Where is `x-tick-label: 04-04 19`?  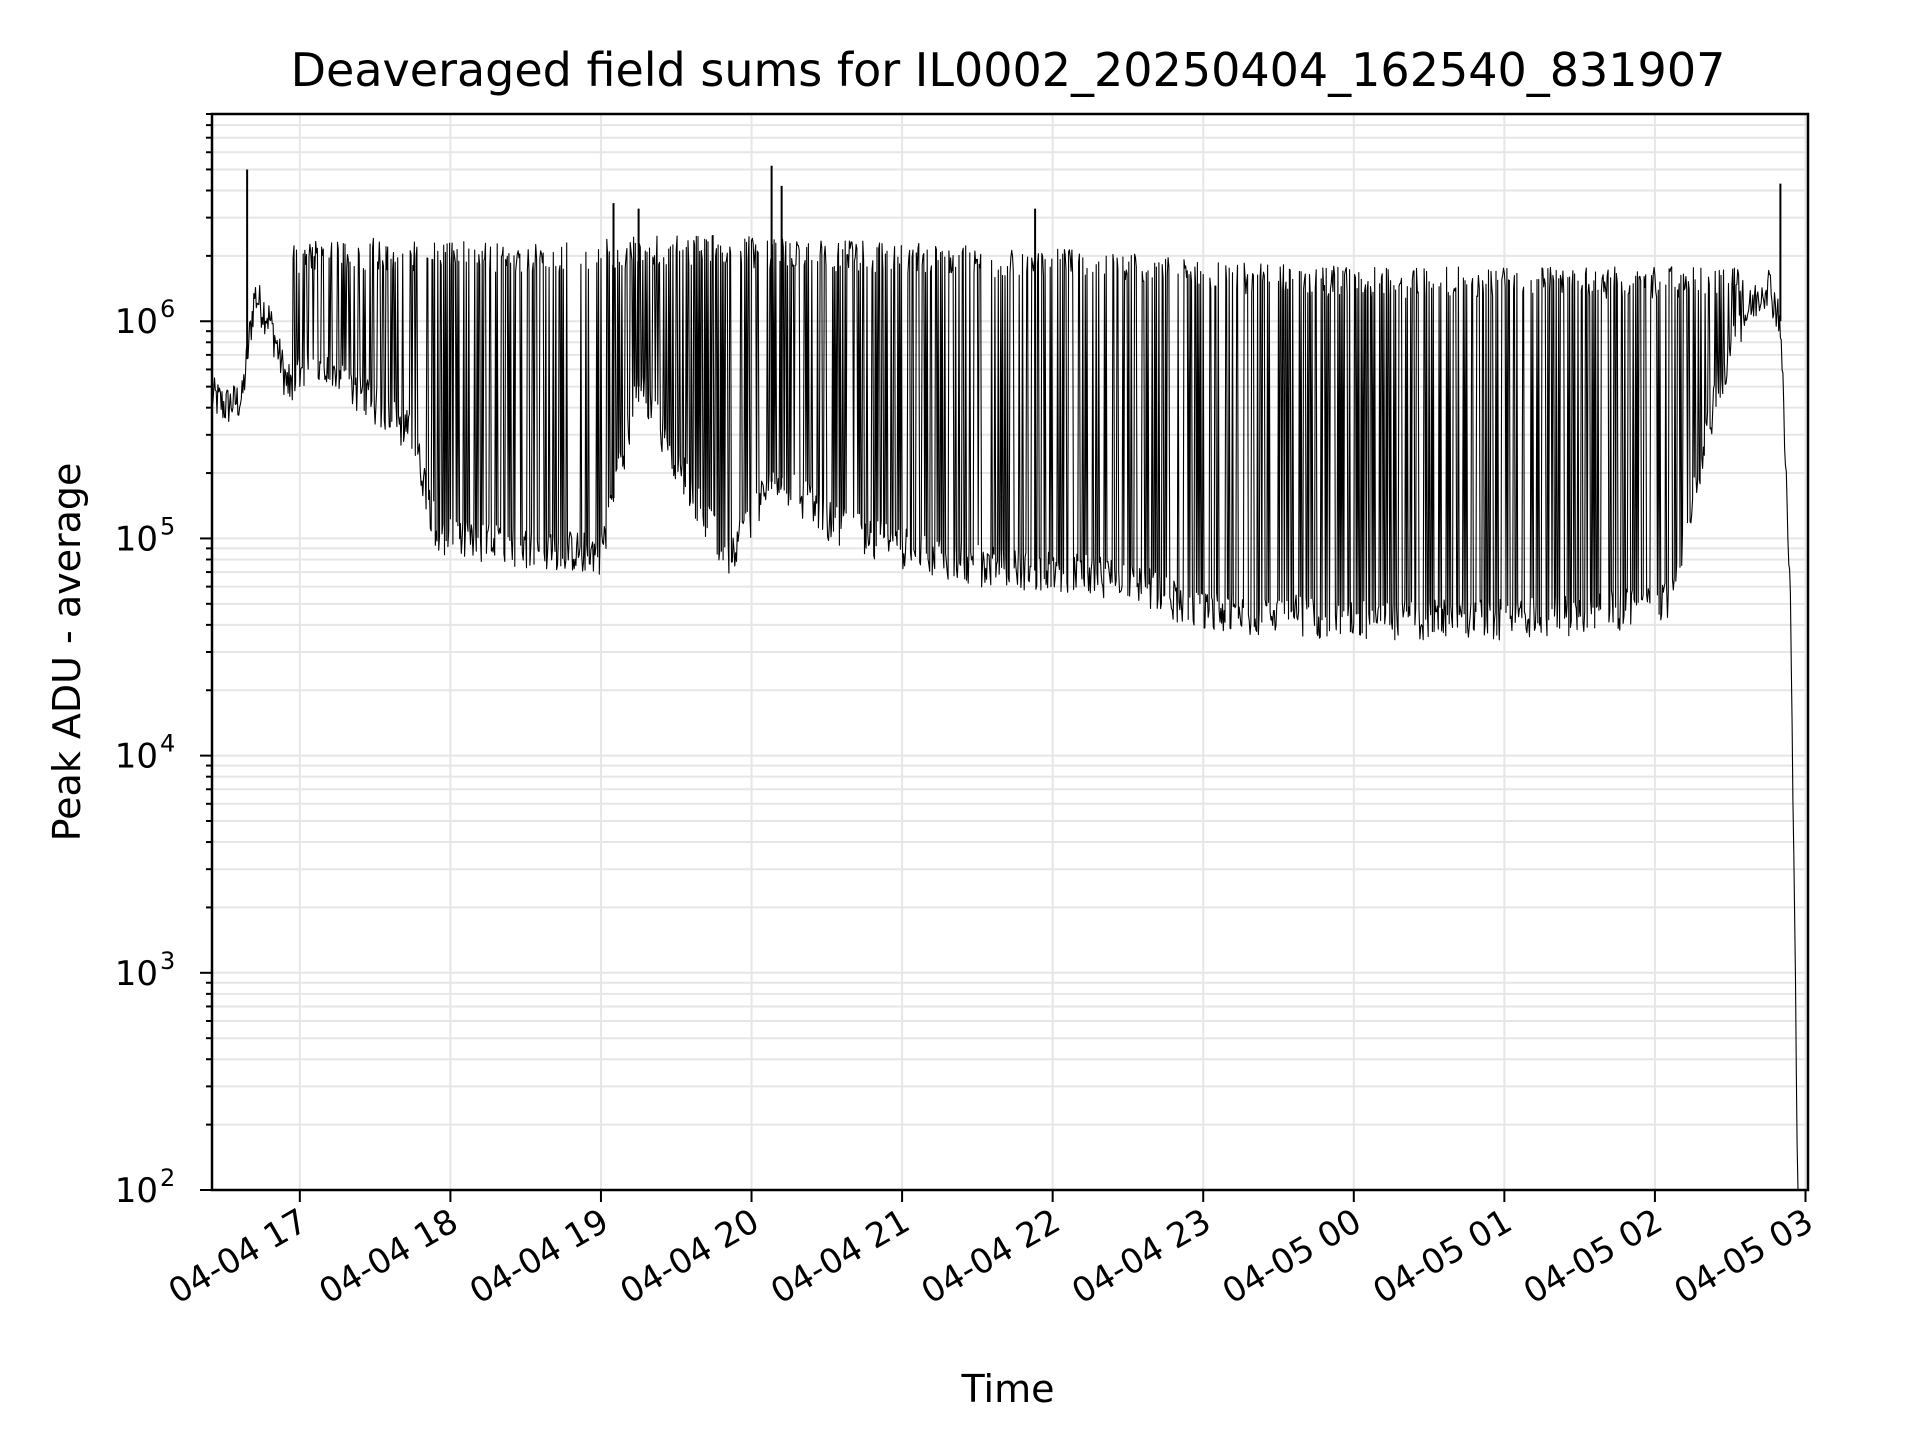 x-tick-label: 04-04 19 is located at coordinates (539, 1256).